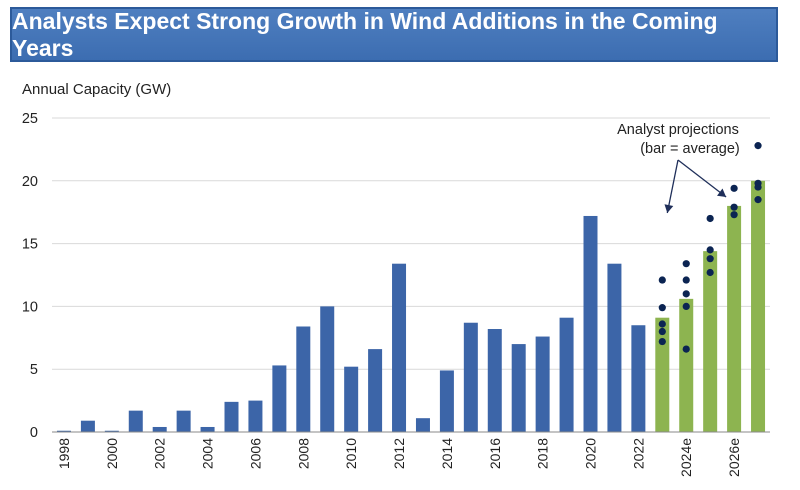 This screenshot has height=490, width=800. I want to click on bar-2027e, so click(758, 306).